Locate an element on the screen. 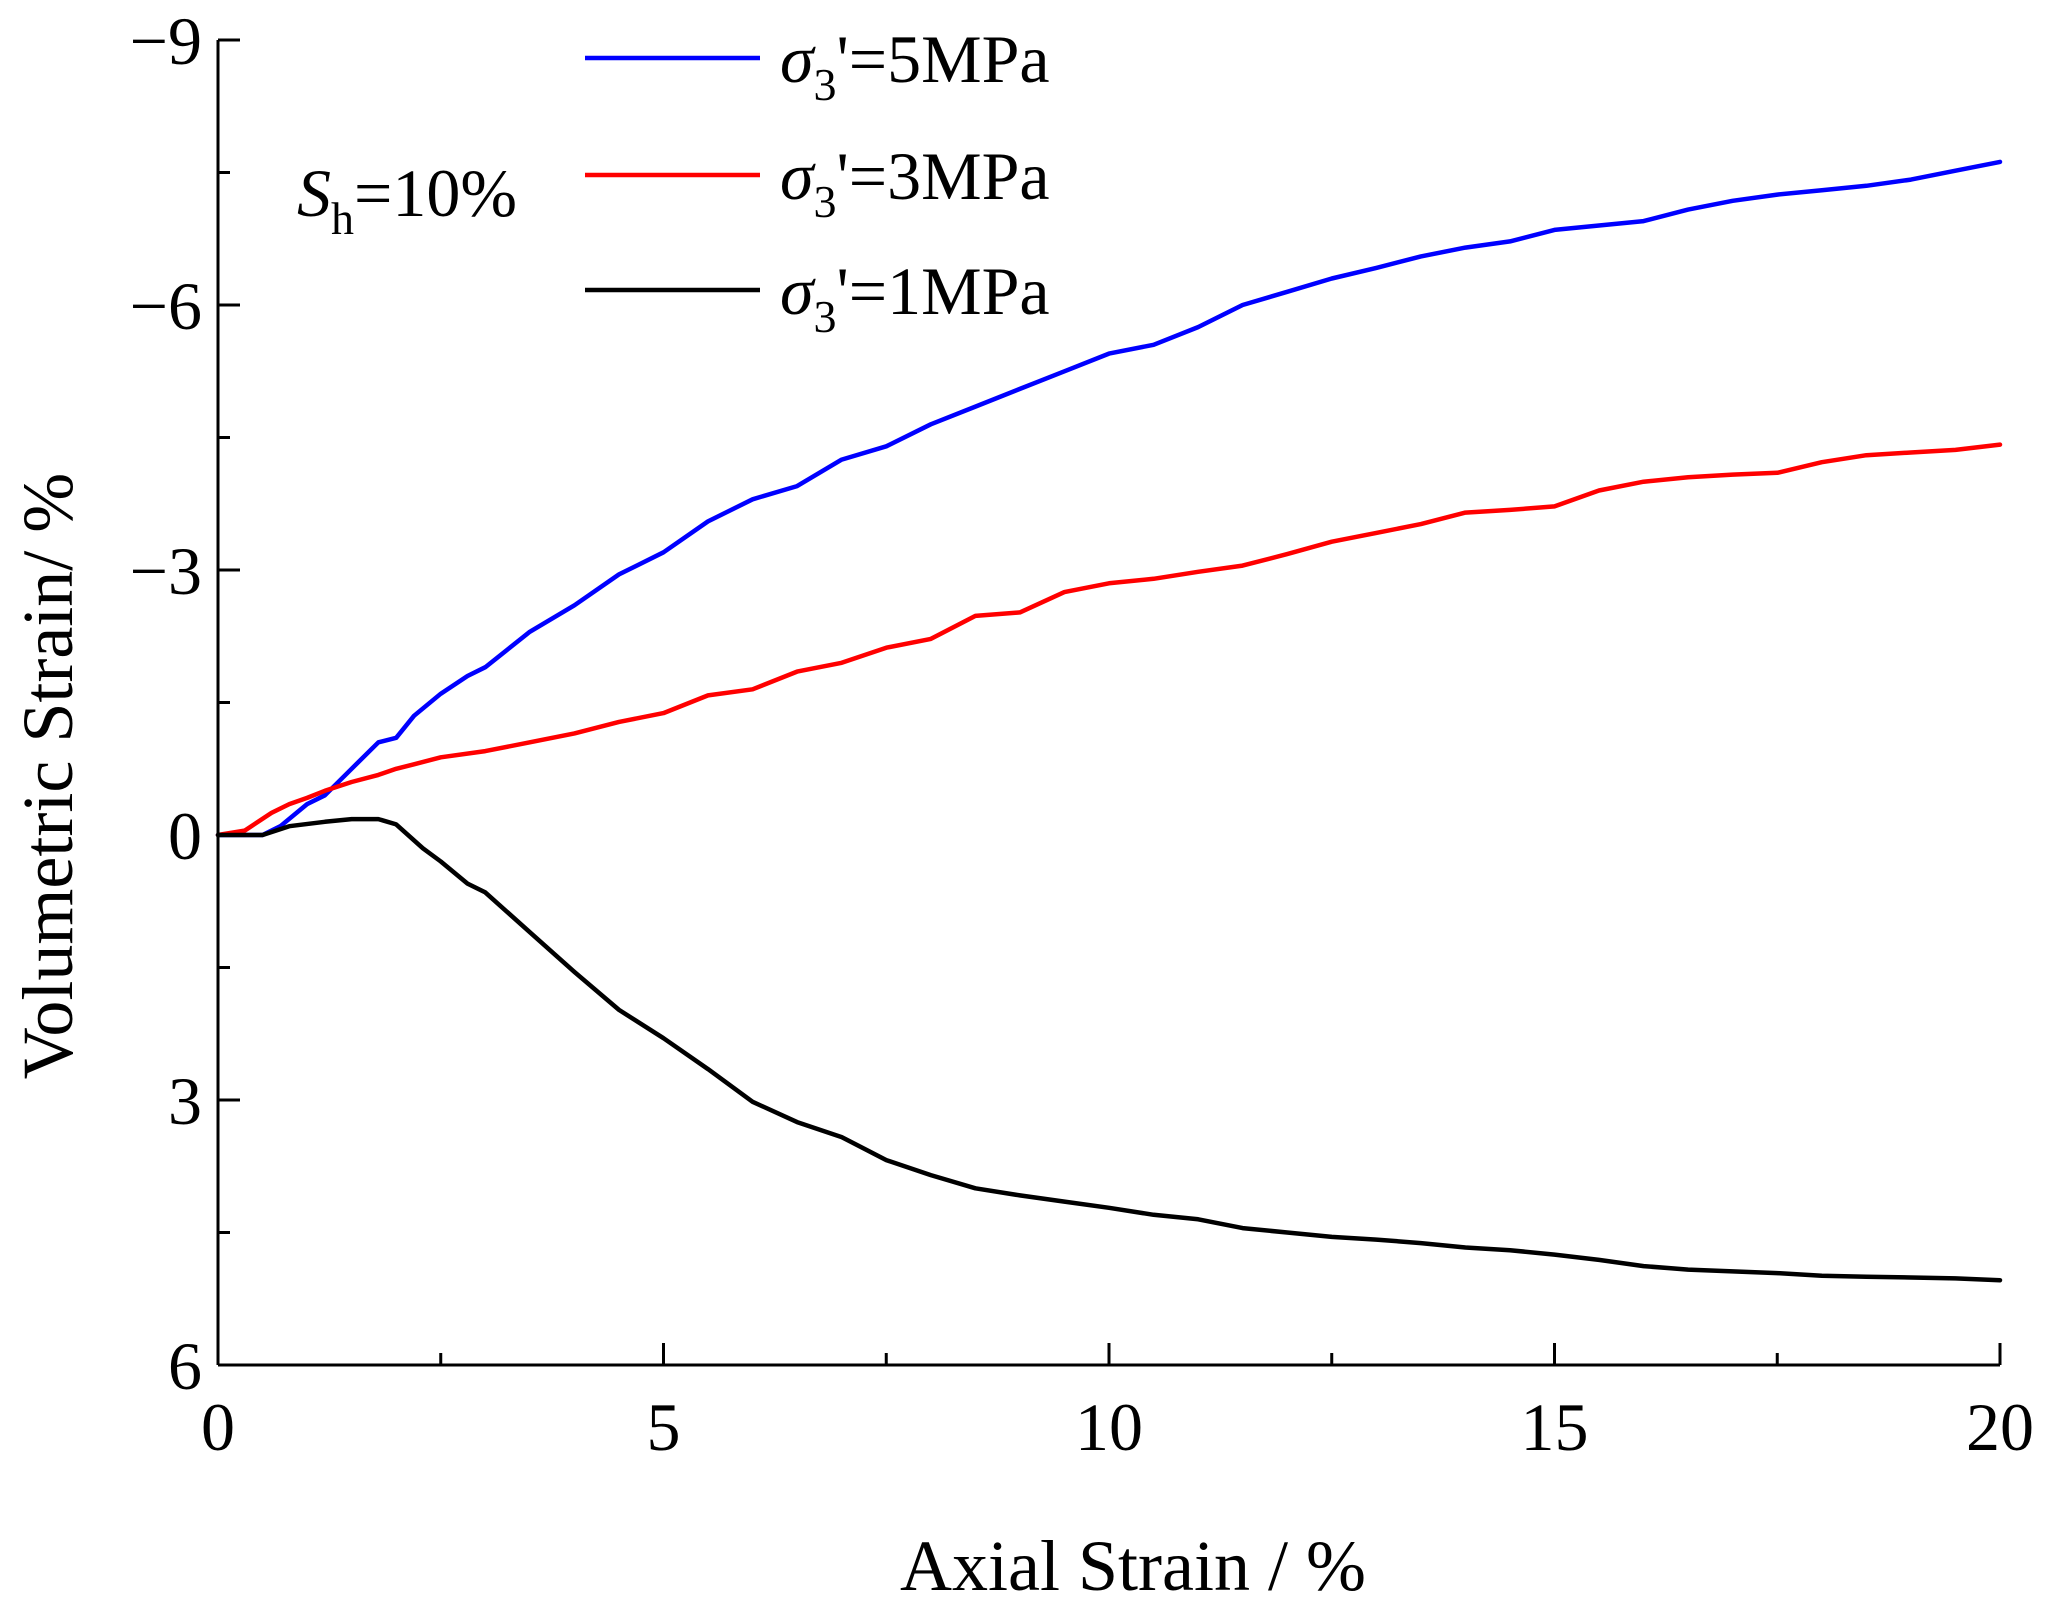 This screenshot has width=2054, height=1618. sh-subscript: h is located at coordinates (342, 218).